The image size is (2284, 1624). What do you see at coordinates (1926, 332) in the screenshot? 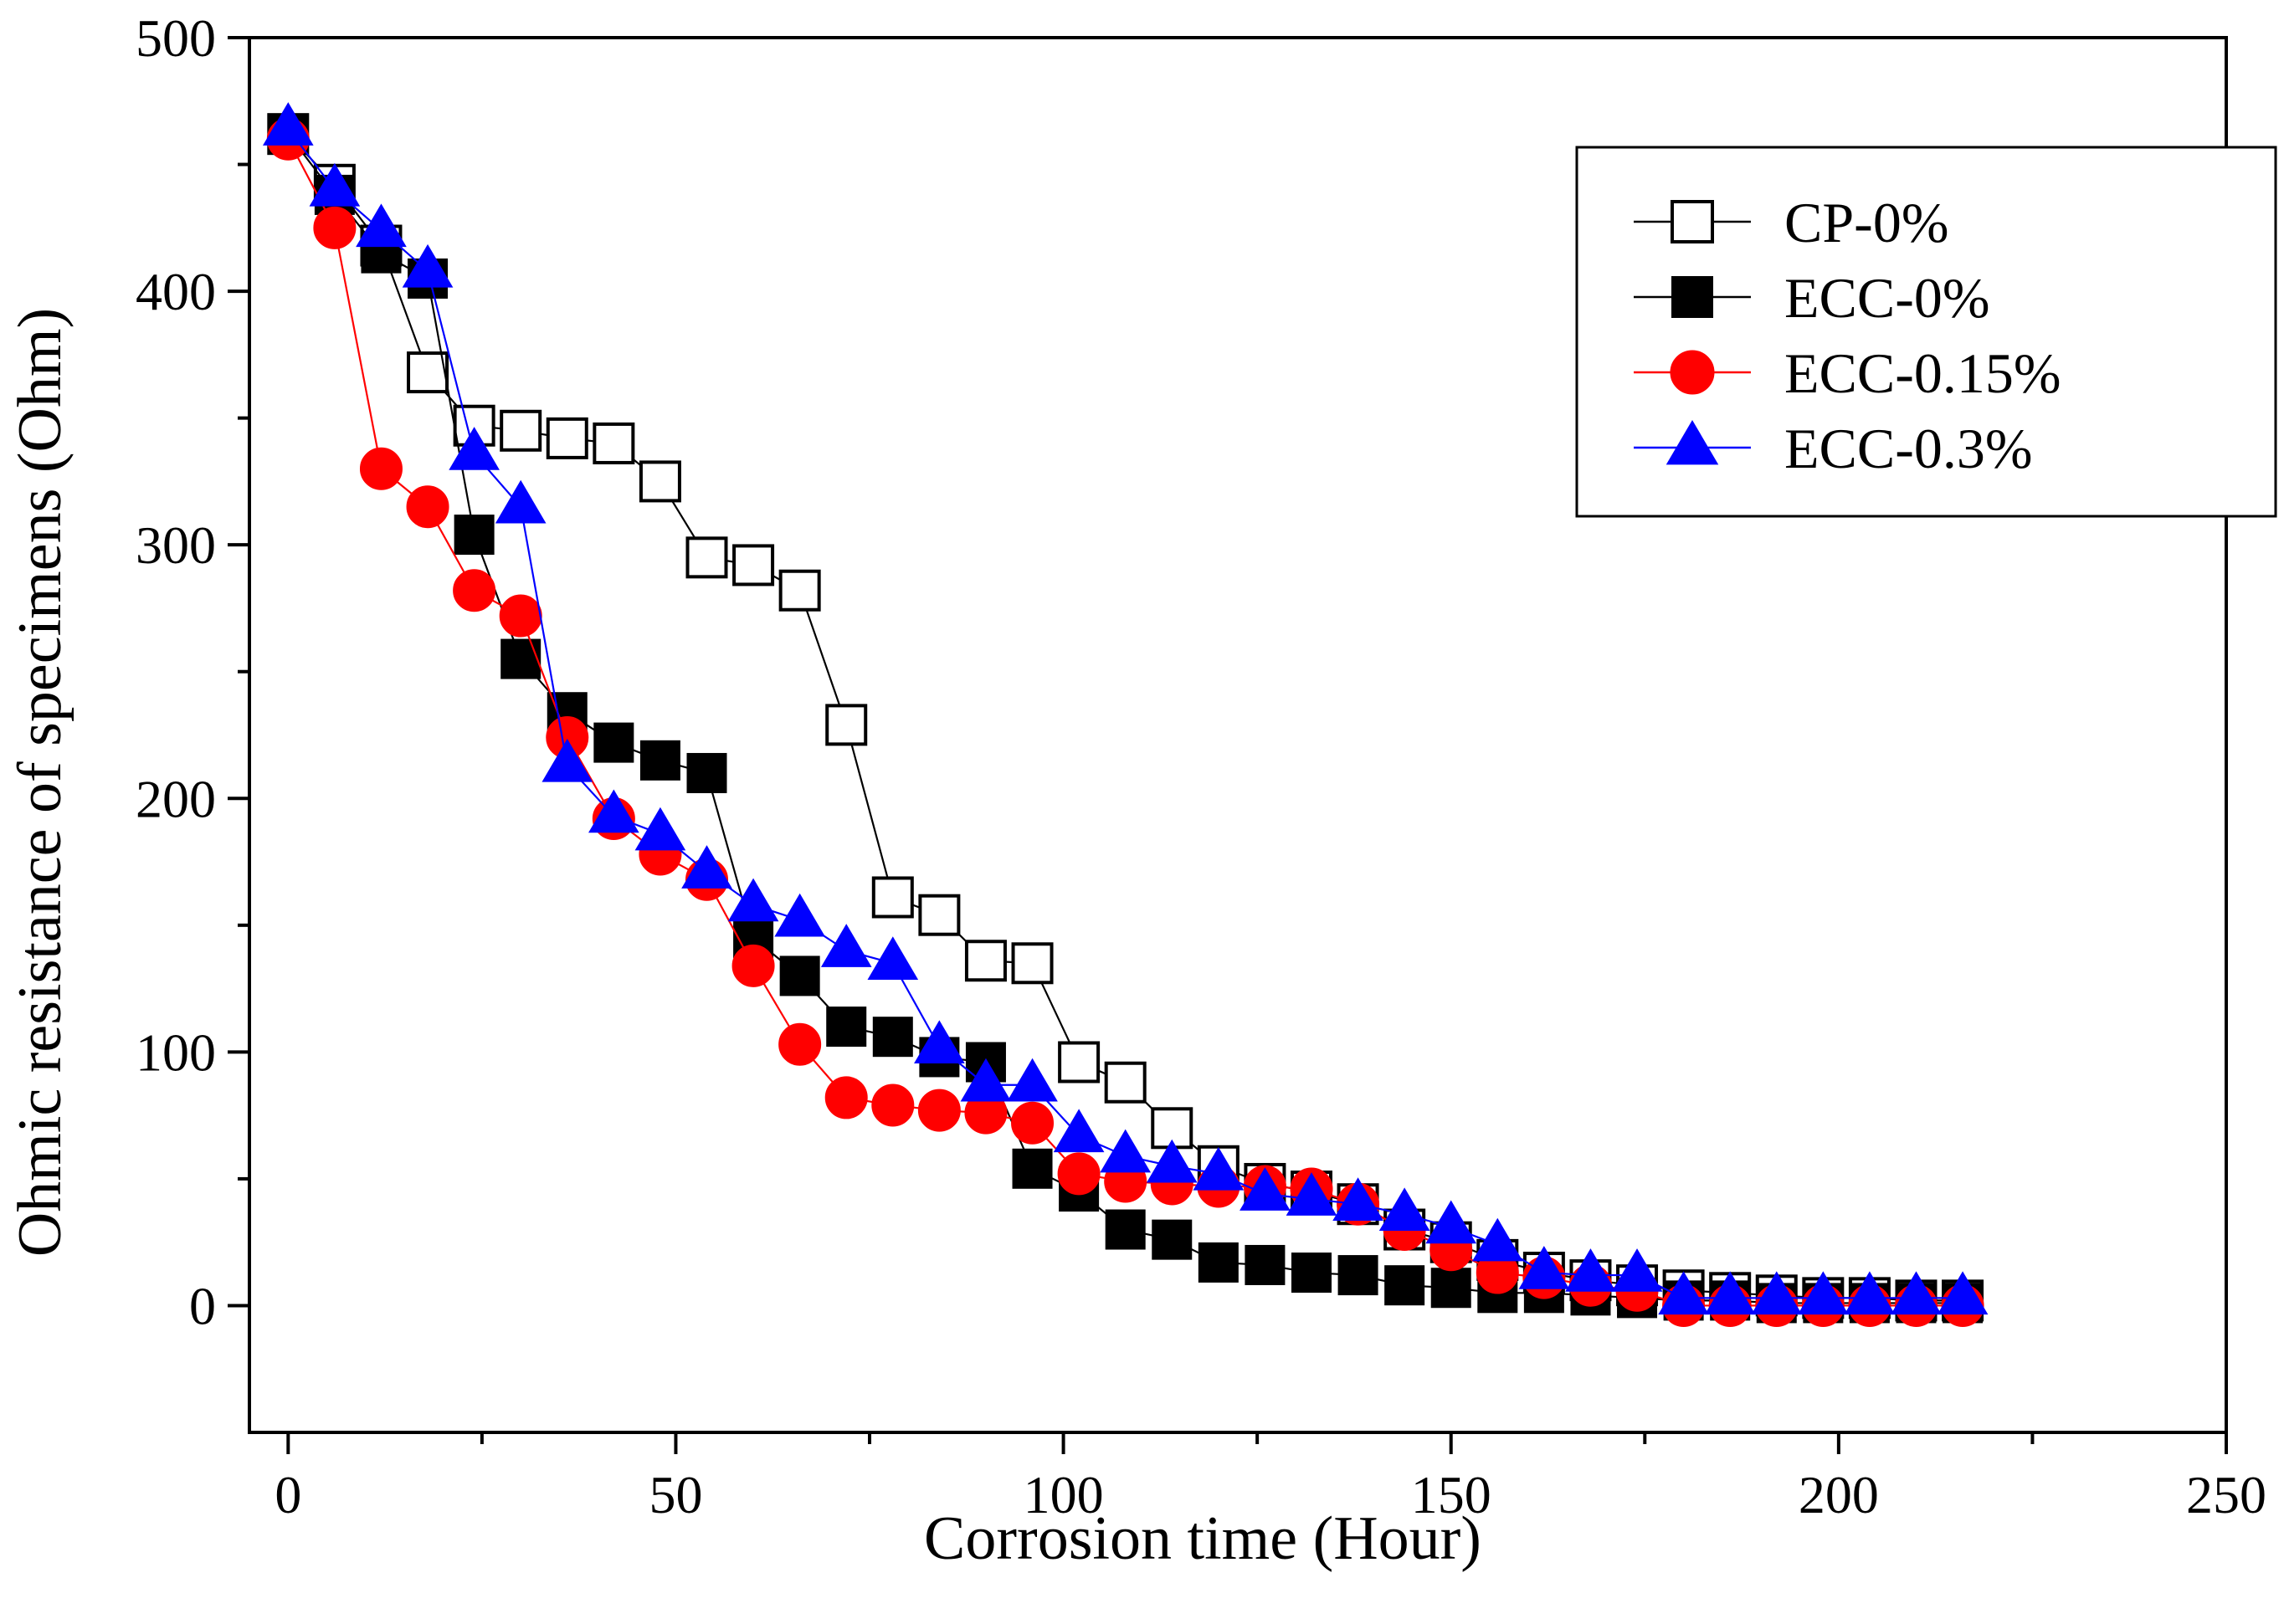
I see `legend: CP-0% ECC-0% ECC-0.15% ECC-0.3%` at bounding box center [1926, 332].